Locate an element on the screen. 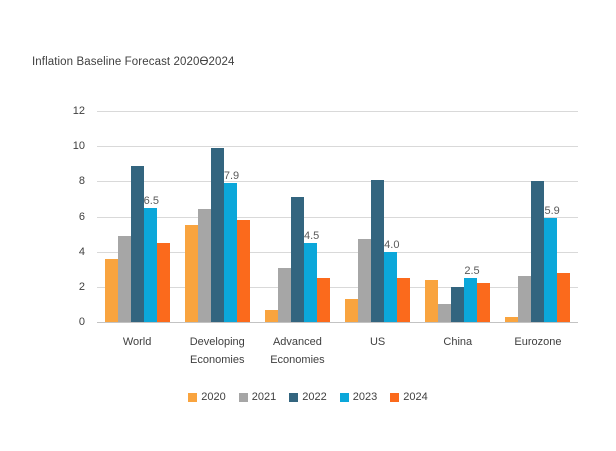 The image size is (616, 451). bar-2024-developing-economies is located at coordinates (243, 271).